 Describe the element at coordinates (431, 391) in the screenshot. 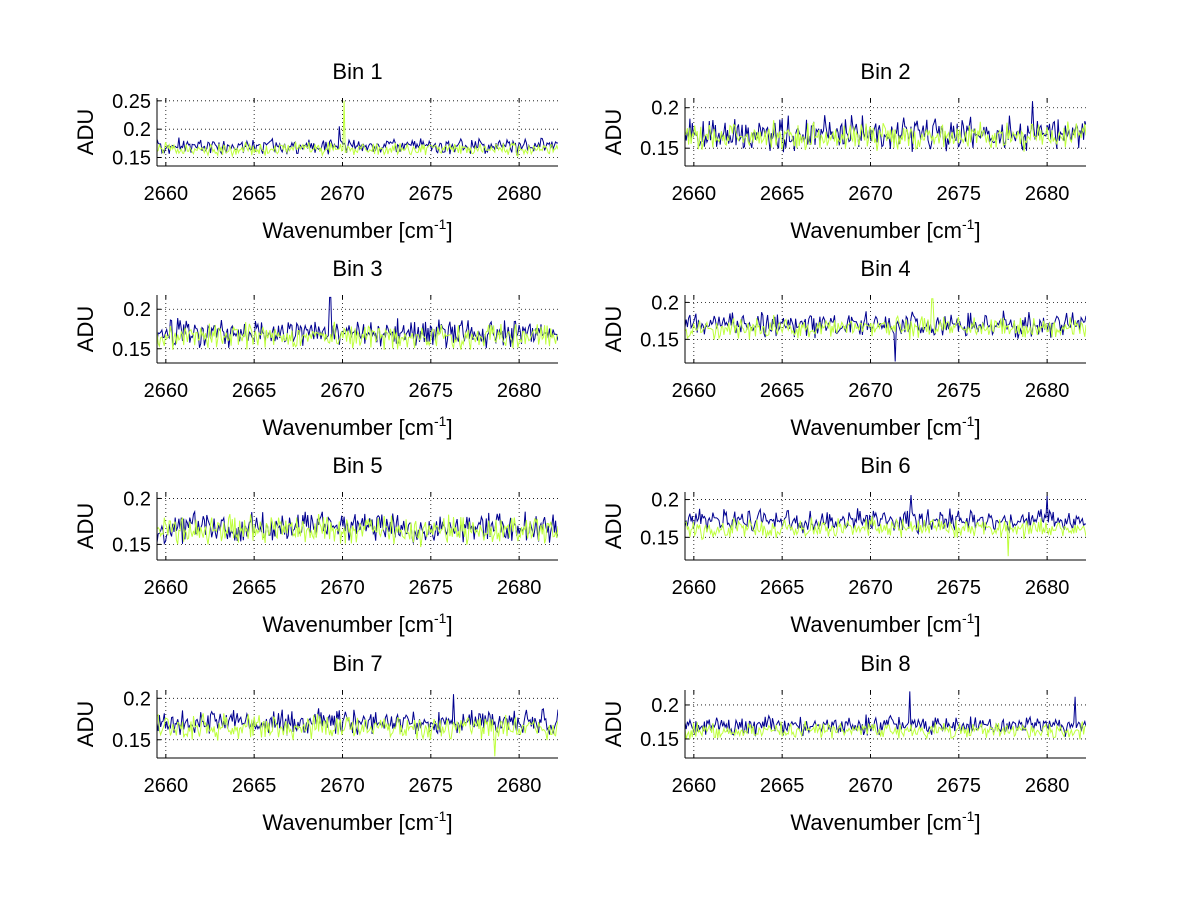

I see `bin3-xtick-label-3: 2675` at that location.